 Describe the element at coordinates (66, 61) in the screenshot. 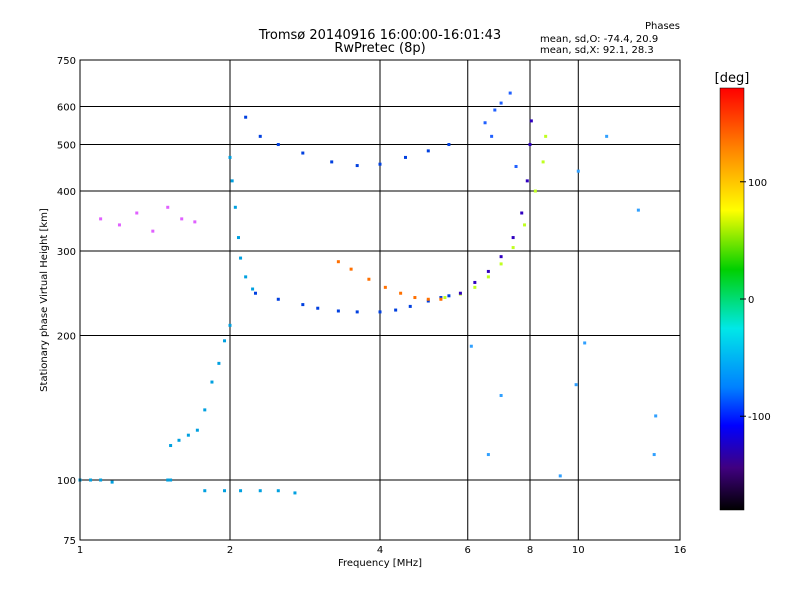

I see `y-tick-label: 750` at that location.